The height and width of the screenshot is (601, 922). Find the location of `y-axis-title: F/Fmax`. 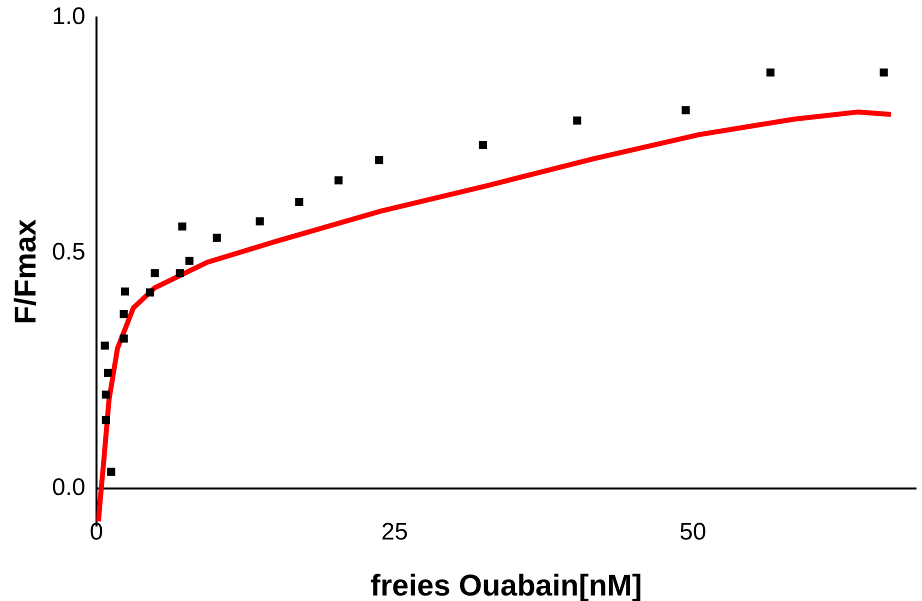

y-axis-title: F/Fmax is located at coordinates (25, 271).